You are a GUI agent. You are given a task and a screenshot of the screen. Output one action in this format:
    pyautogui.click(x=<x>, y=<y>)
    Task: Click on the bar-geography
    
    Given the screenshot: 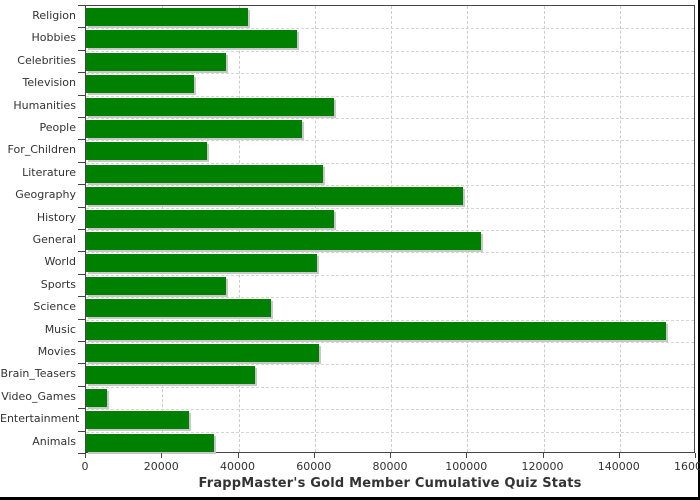 What is the action you would take?
    pyautogui.click(x=275, y=196)
    